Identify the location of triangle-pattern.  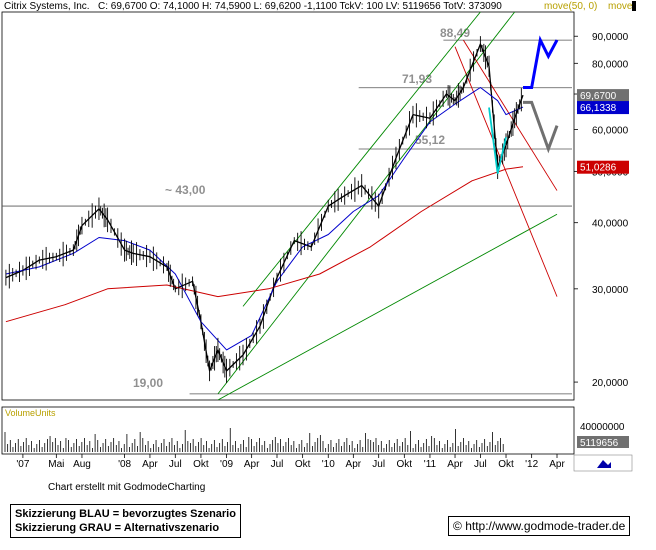
(497, 140).